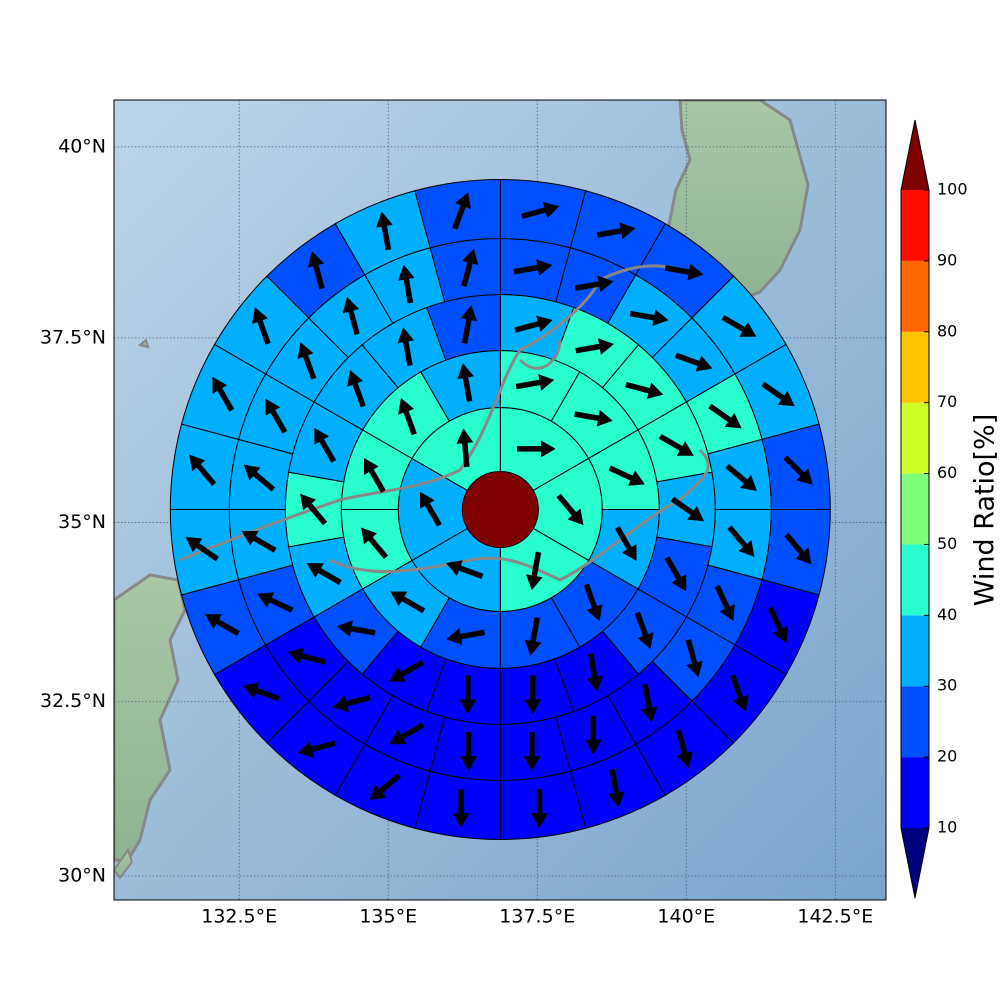  Describe the element at coordinates (947, 756) in the screenshot. I see `colorbar-tick-label: 20` at that location.